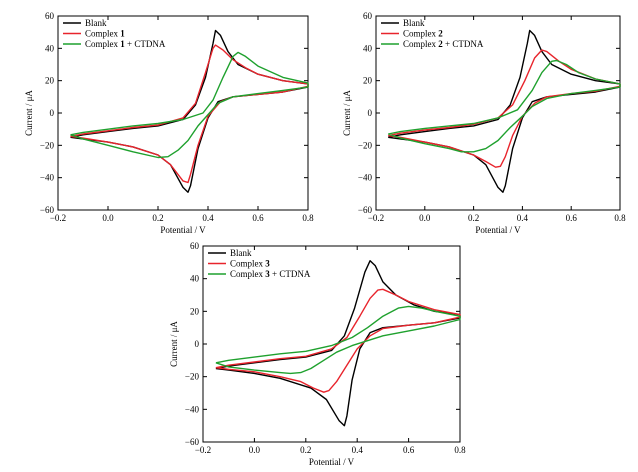  I want to click on legend-entry: Complex 1, so click(105, 34).